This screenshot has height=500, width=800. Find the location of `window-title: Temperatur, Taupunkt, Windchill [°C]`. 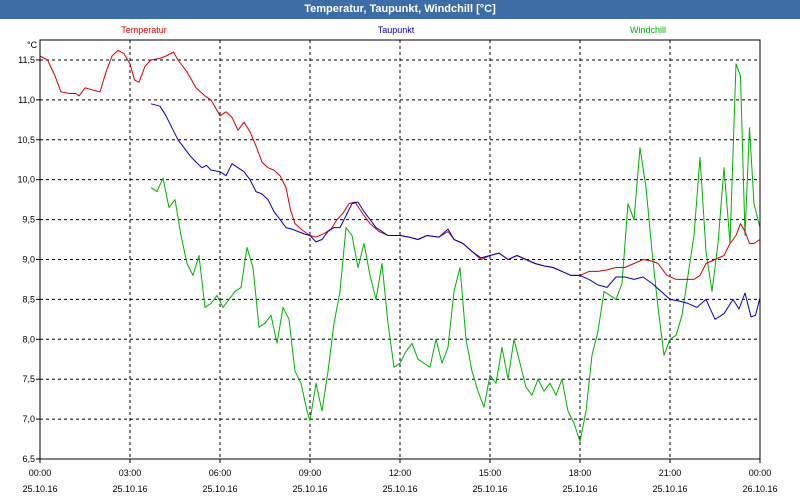

window-title: Temperatur, Taupunkt, Windchill [°C] is located at coordinates (400, 9).